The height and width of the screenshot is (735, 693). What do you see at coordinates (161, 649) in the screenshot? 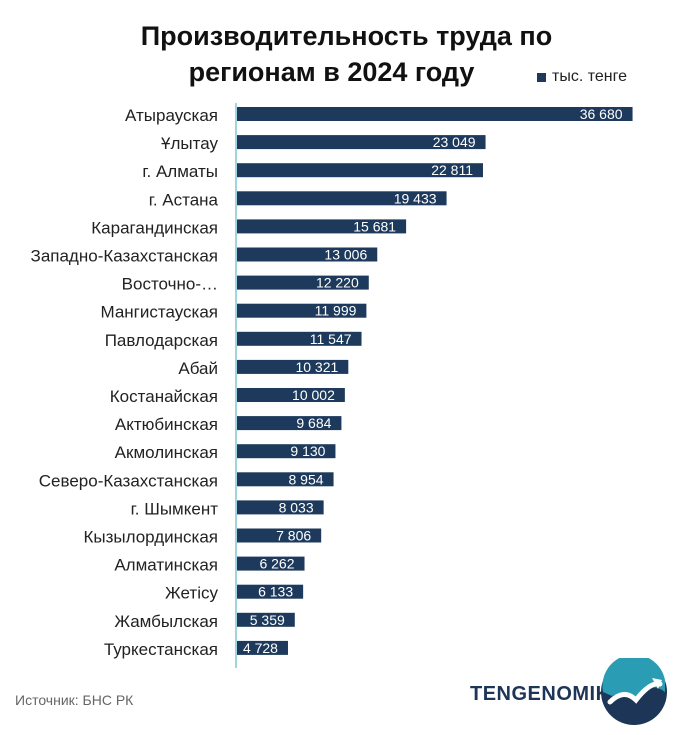
I see `category-label: Туркестанская` at bounding box center [161, 649].